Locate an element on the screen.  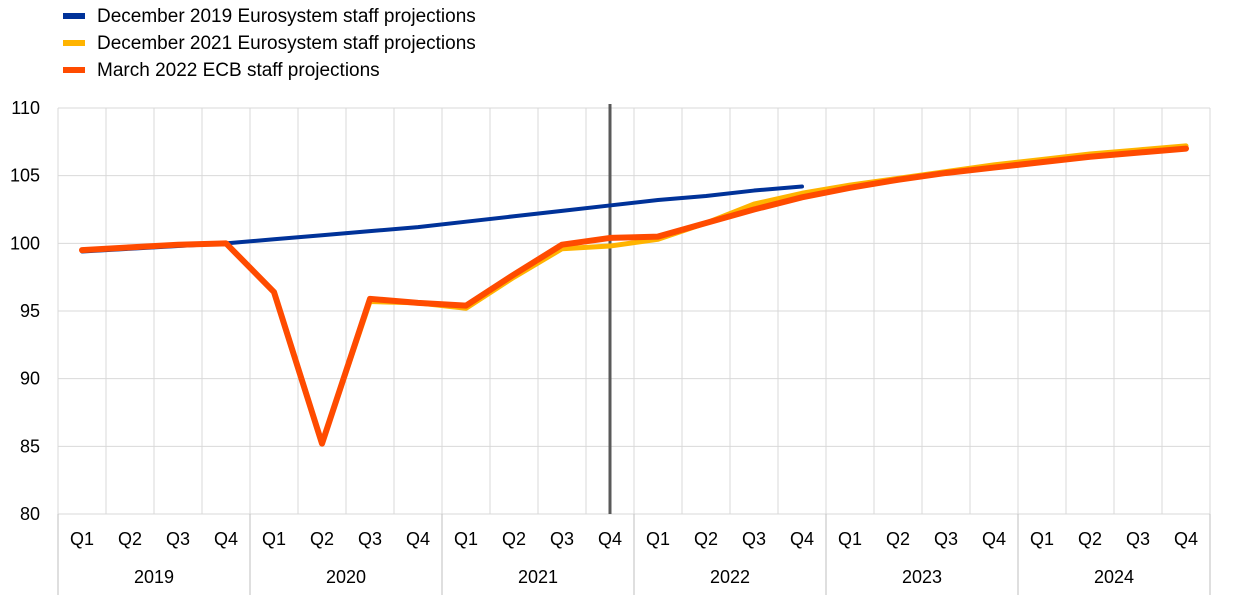
x-tick-label-year: 2020 is located at coordinates (346, 577).